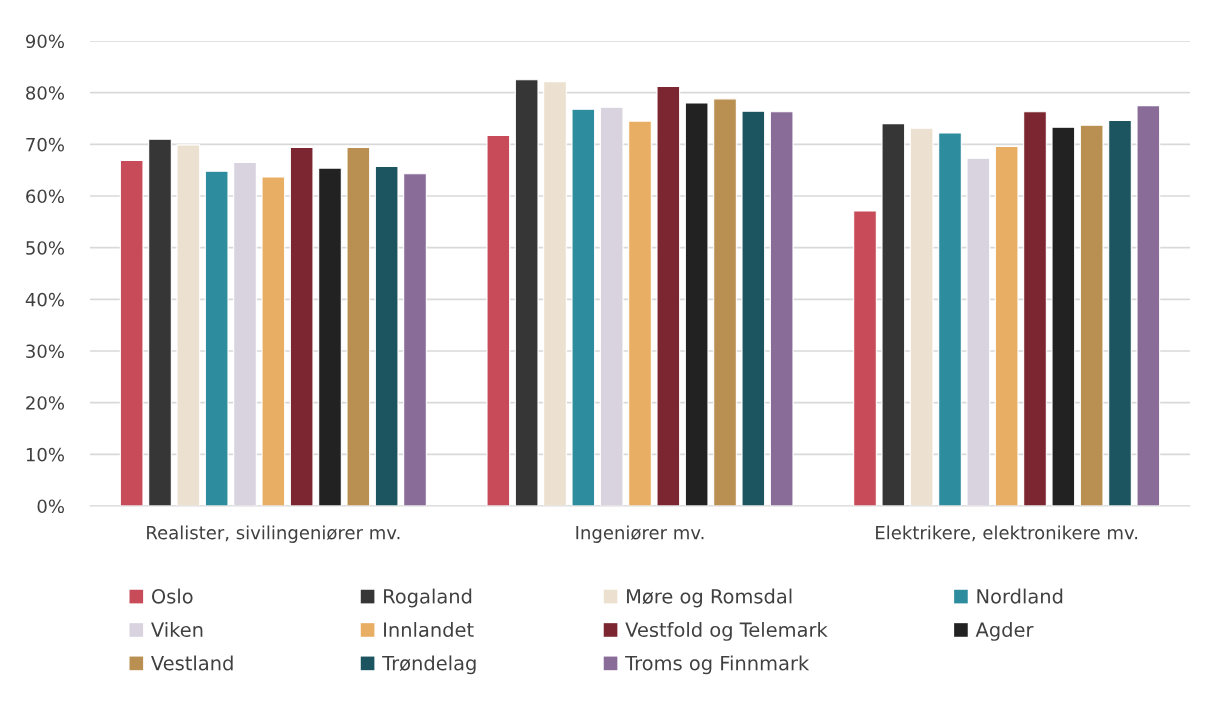 The image size is (1207, 707). I want to click on y-tick-label: 60%, so click(45, 196).